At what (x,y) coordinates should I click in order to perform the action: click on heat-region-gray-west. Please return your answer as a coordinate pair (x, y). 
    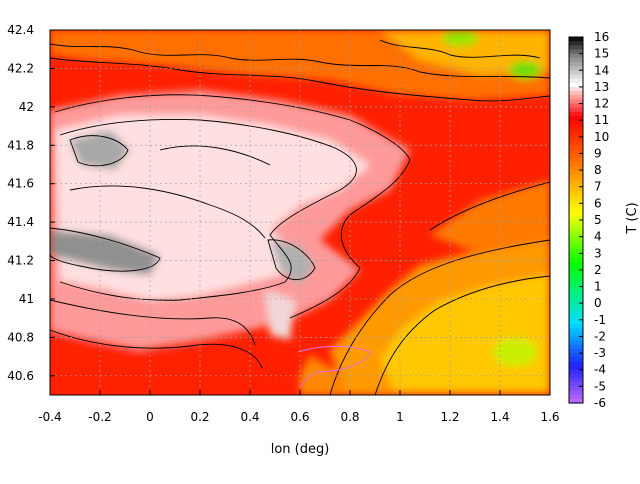
    Looking at the image, I should click on (105, 252).